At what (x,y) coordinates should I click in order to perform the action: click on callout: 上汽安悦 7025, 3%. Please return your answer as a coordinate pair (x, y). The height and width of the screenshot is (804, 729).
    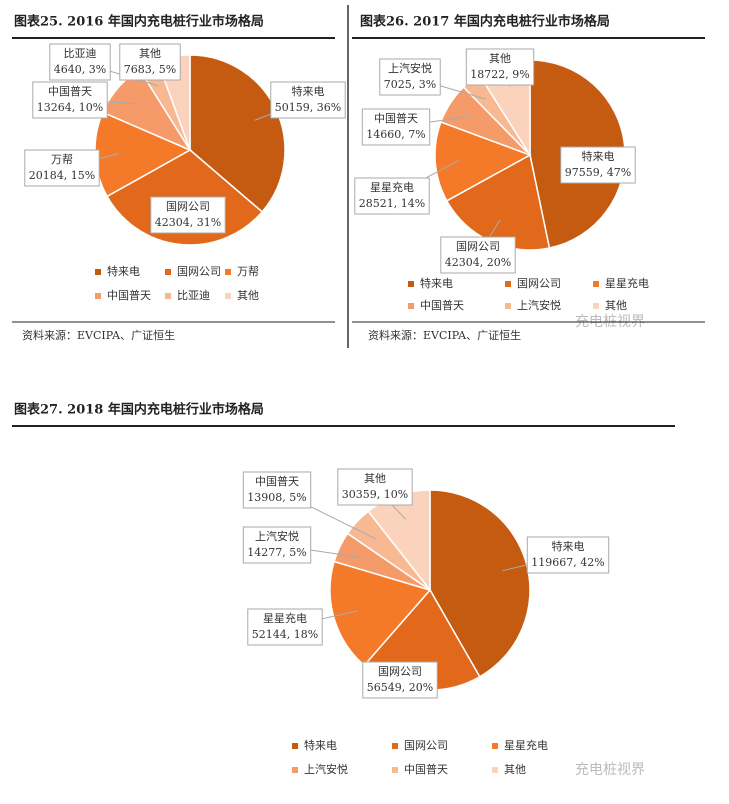
    Looking at the image, I should click on (432, 79).